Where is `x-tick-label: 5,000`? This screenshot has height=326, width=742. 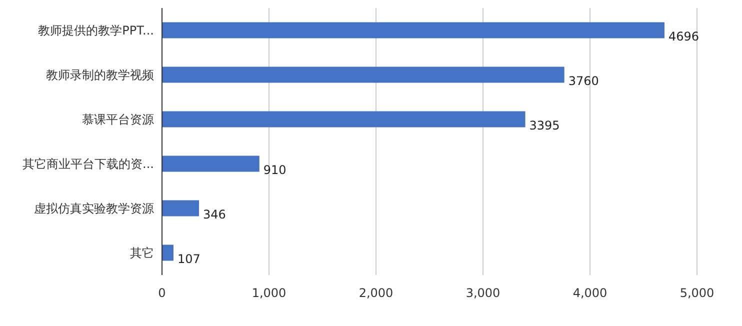
x-tick-label: 5,000 is located at coordinates (697, 293).